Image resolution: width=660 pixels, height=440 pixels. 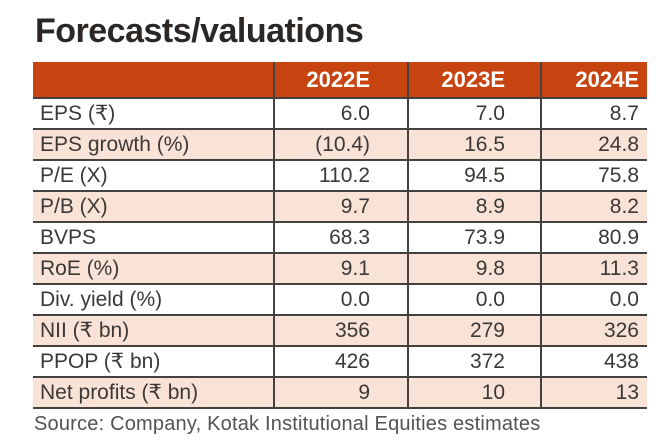 What do you see at coordinates (473, 361) in the screenshot?
I see `value-cell: 372` at bounding box center [473, 361].